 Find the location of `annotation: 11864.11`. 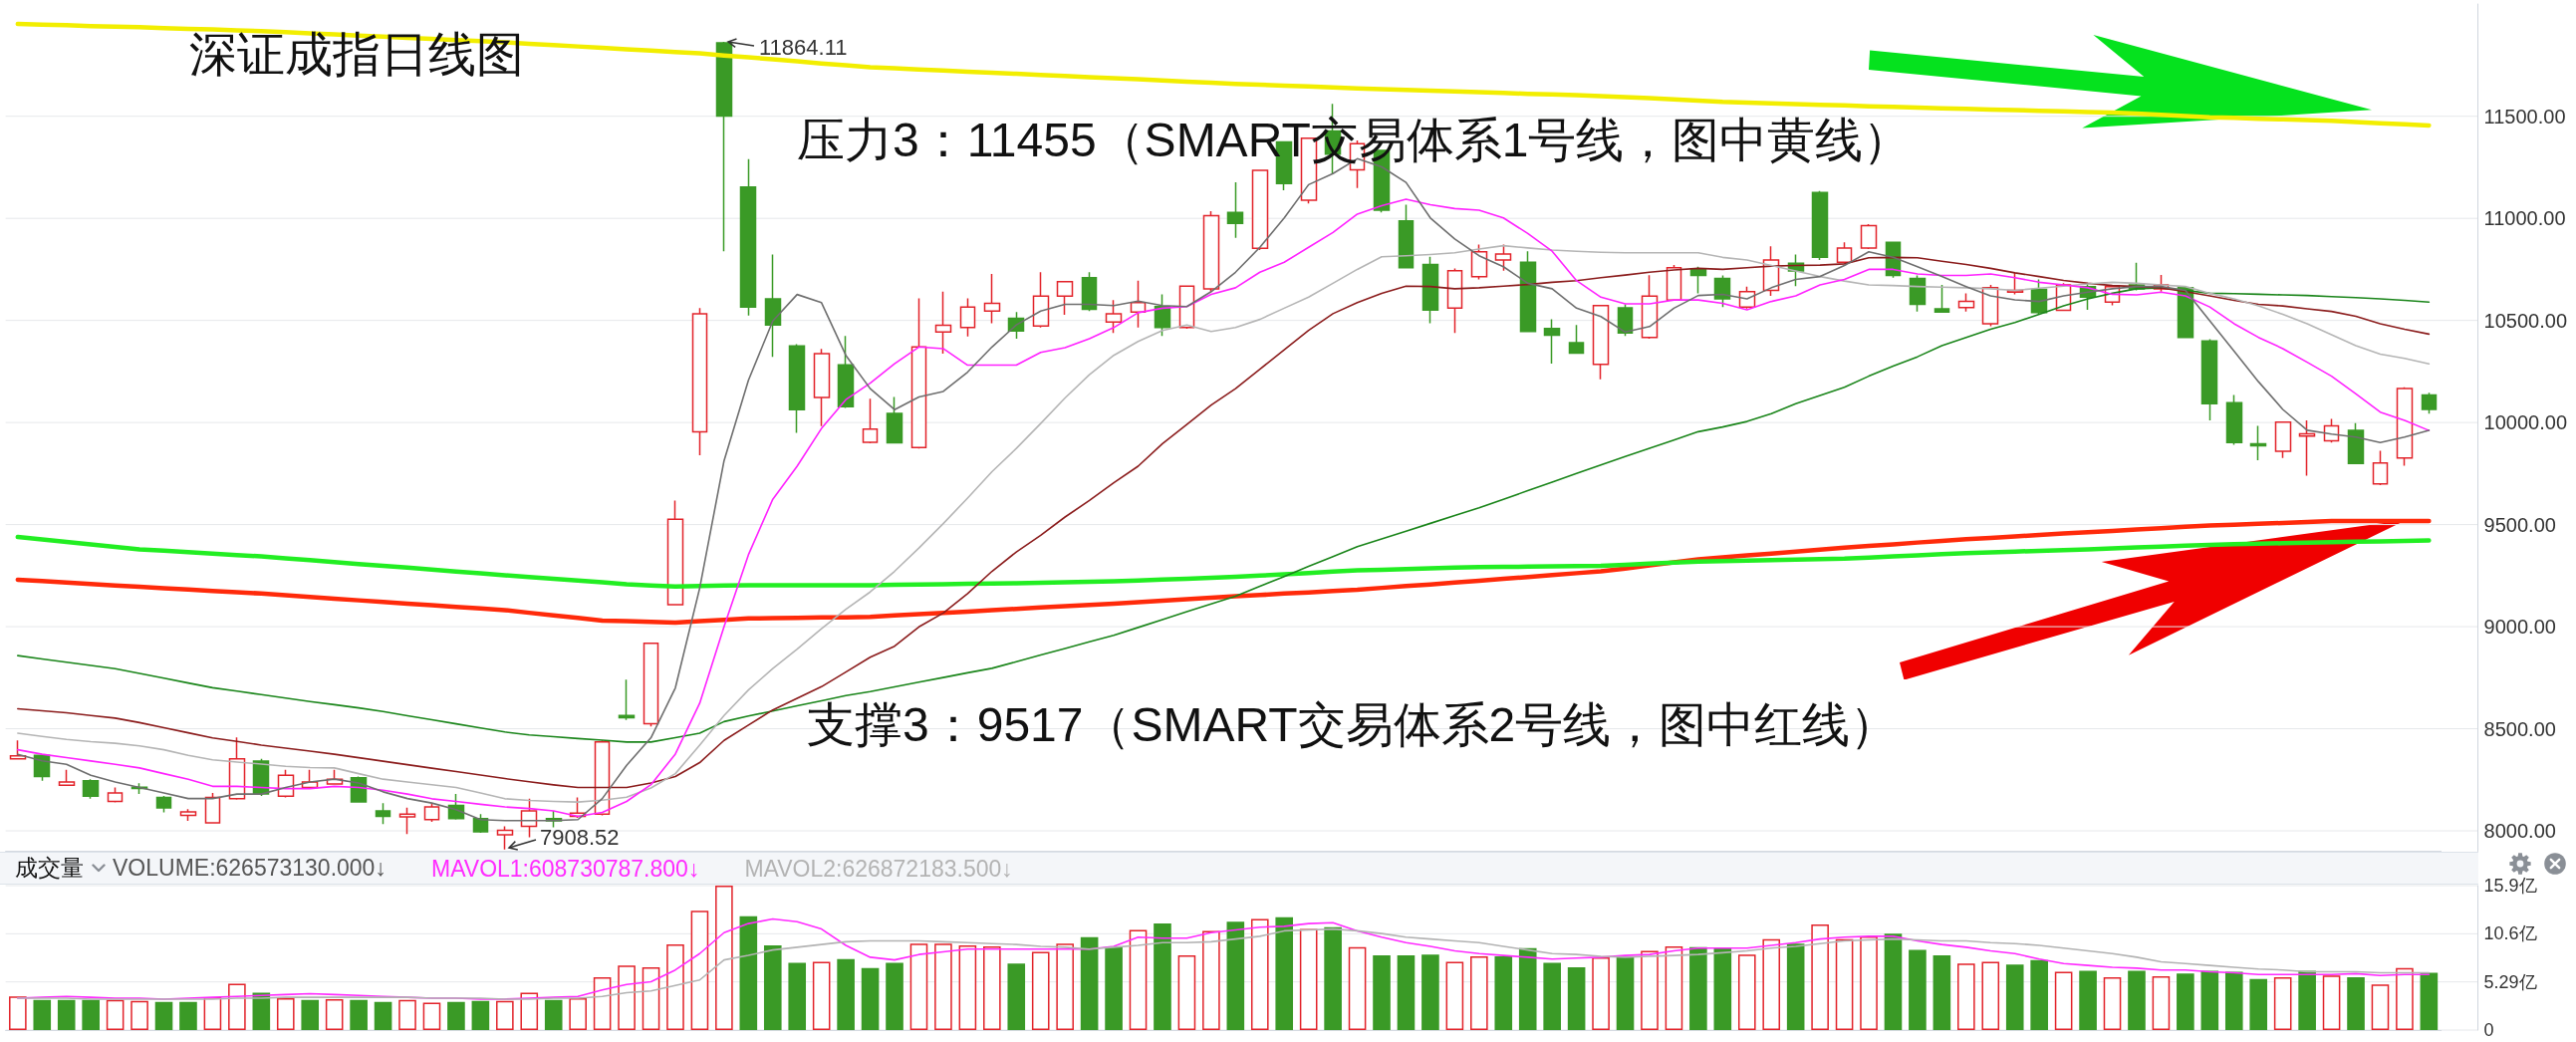

annotation: 11864.11 is located at coordinates (803, 47).